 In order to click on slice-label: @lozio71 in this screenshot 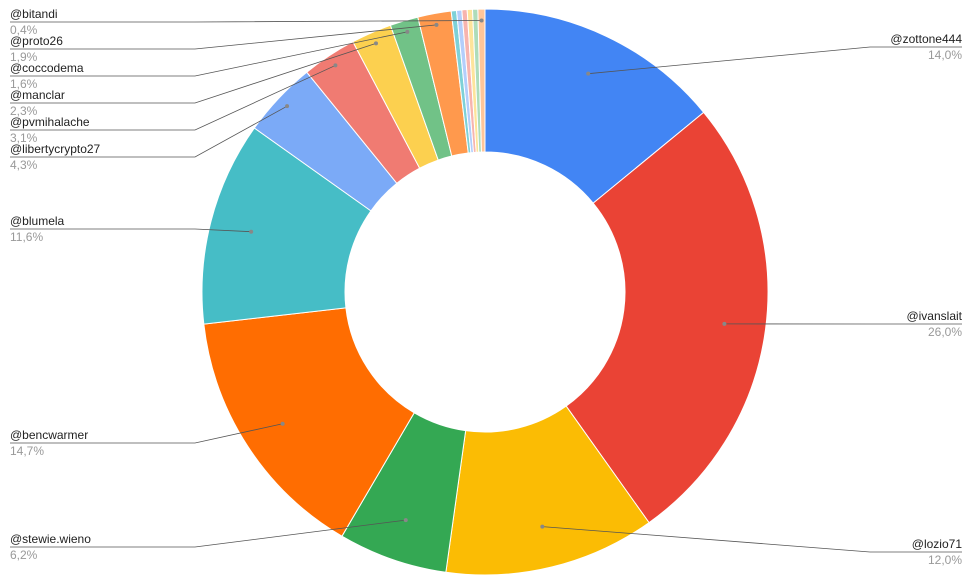, I will do `click(937, 544)`.